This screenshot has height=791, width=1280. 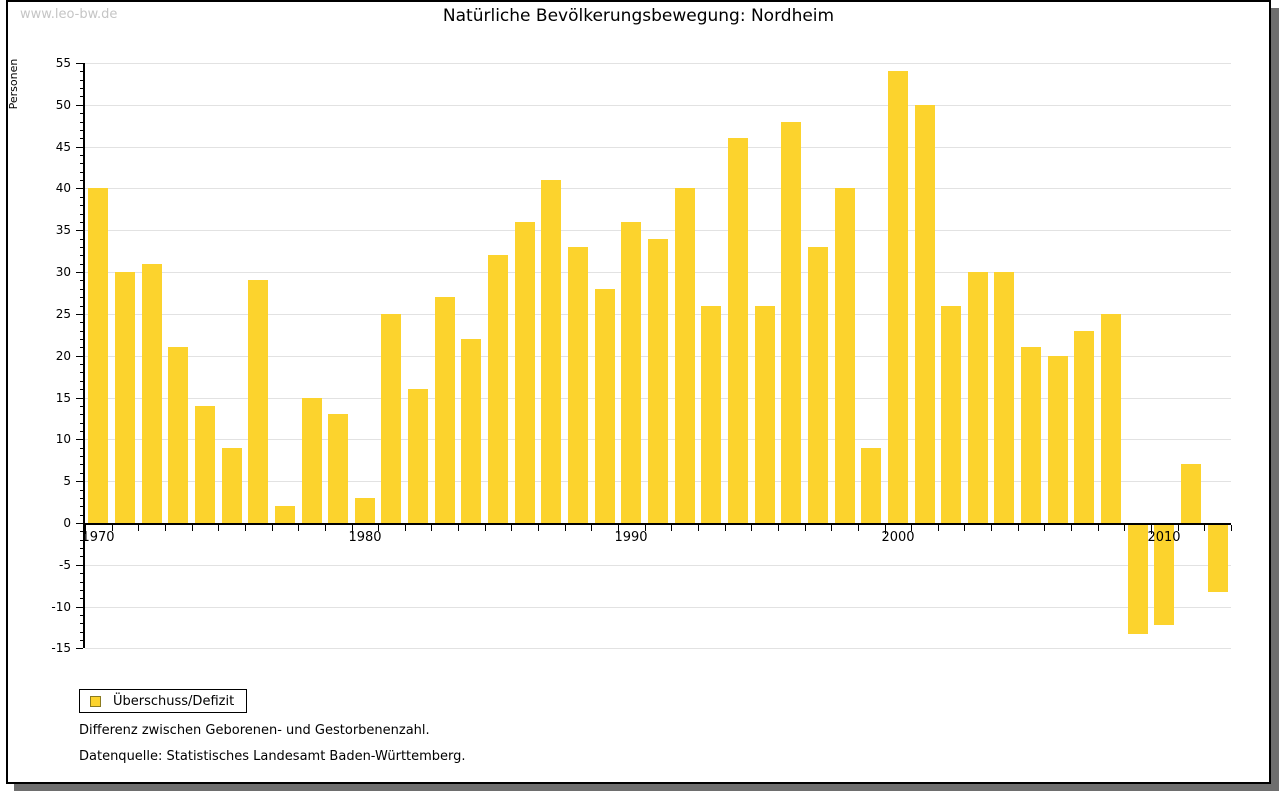 What do you see at coordinates (63, 63) in the screenshot?
I see `y-tick-label: 55` at bounding box center [63, 63].